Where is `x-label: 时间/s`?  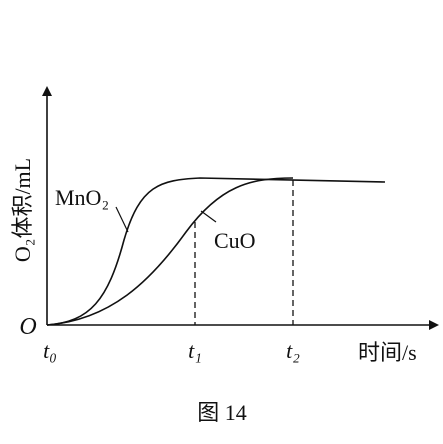 x-label: 时间/s is located at coordinates (387, 352).